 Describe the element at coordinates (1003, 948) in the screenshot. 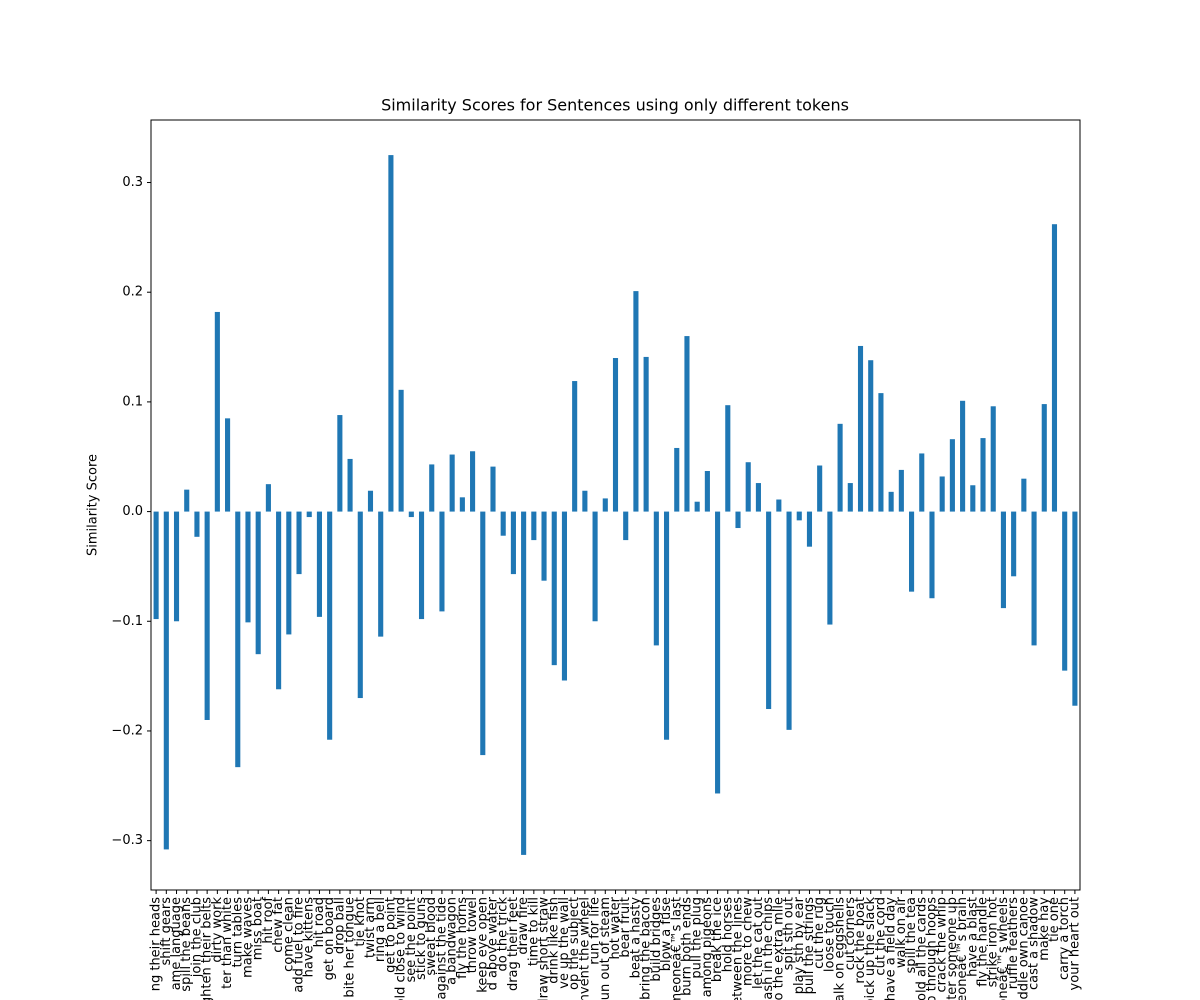

I see `x-tick-label: someoneâ€™s wheels` at that location.